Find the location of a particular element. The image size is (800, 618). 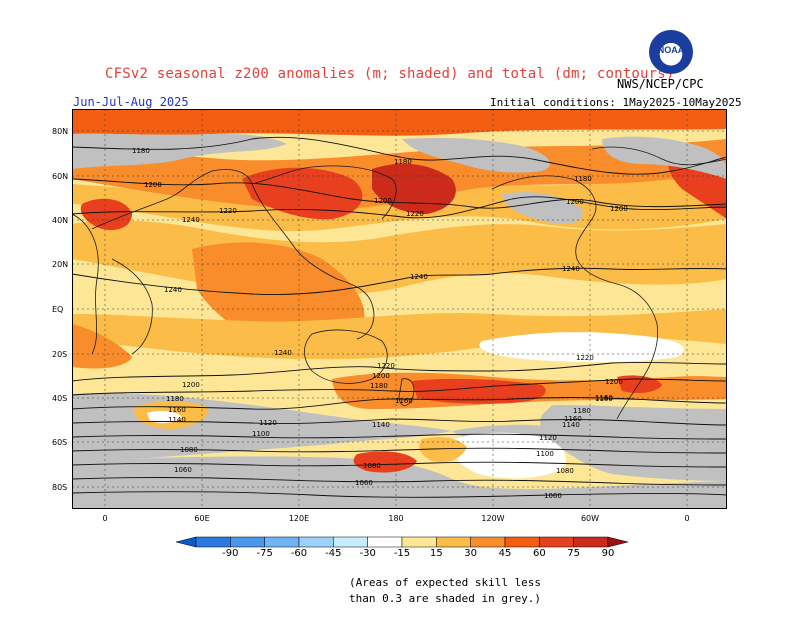

lon-label-0: 0 is located at coordinates (105, 518).